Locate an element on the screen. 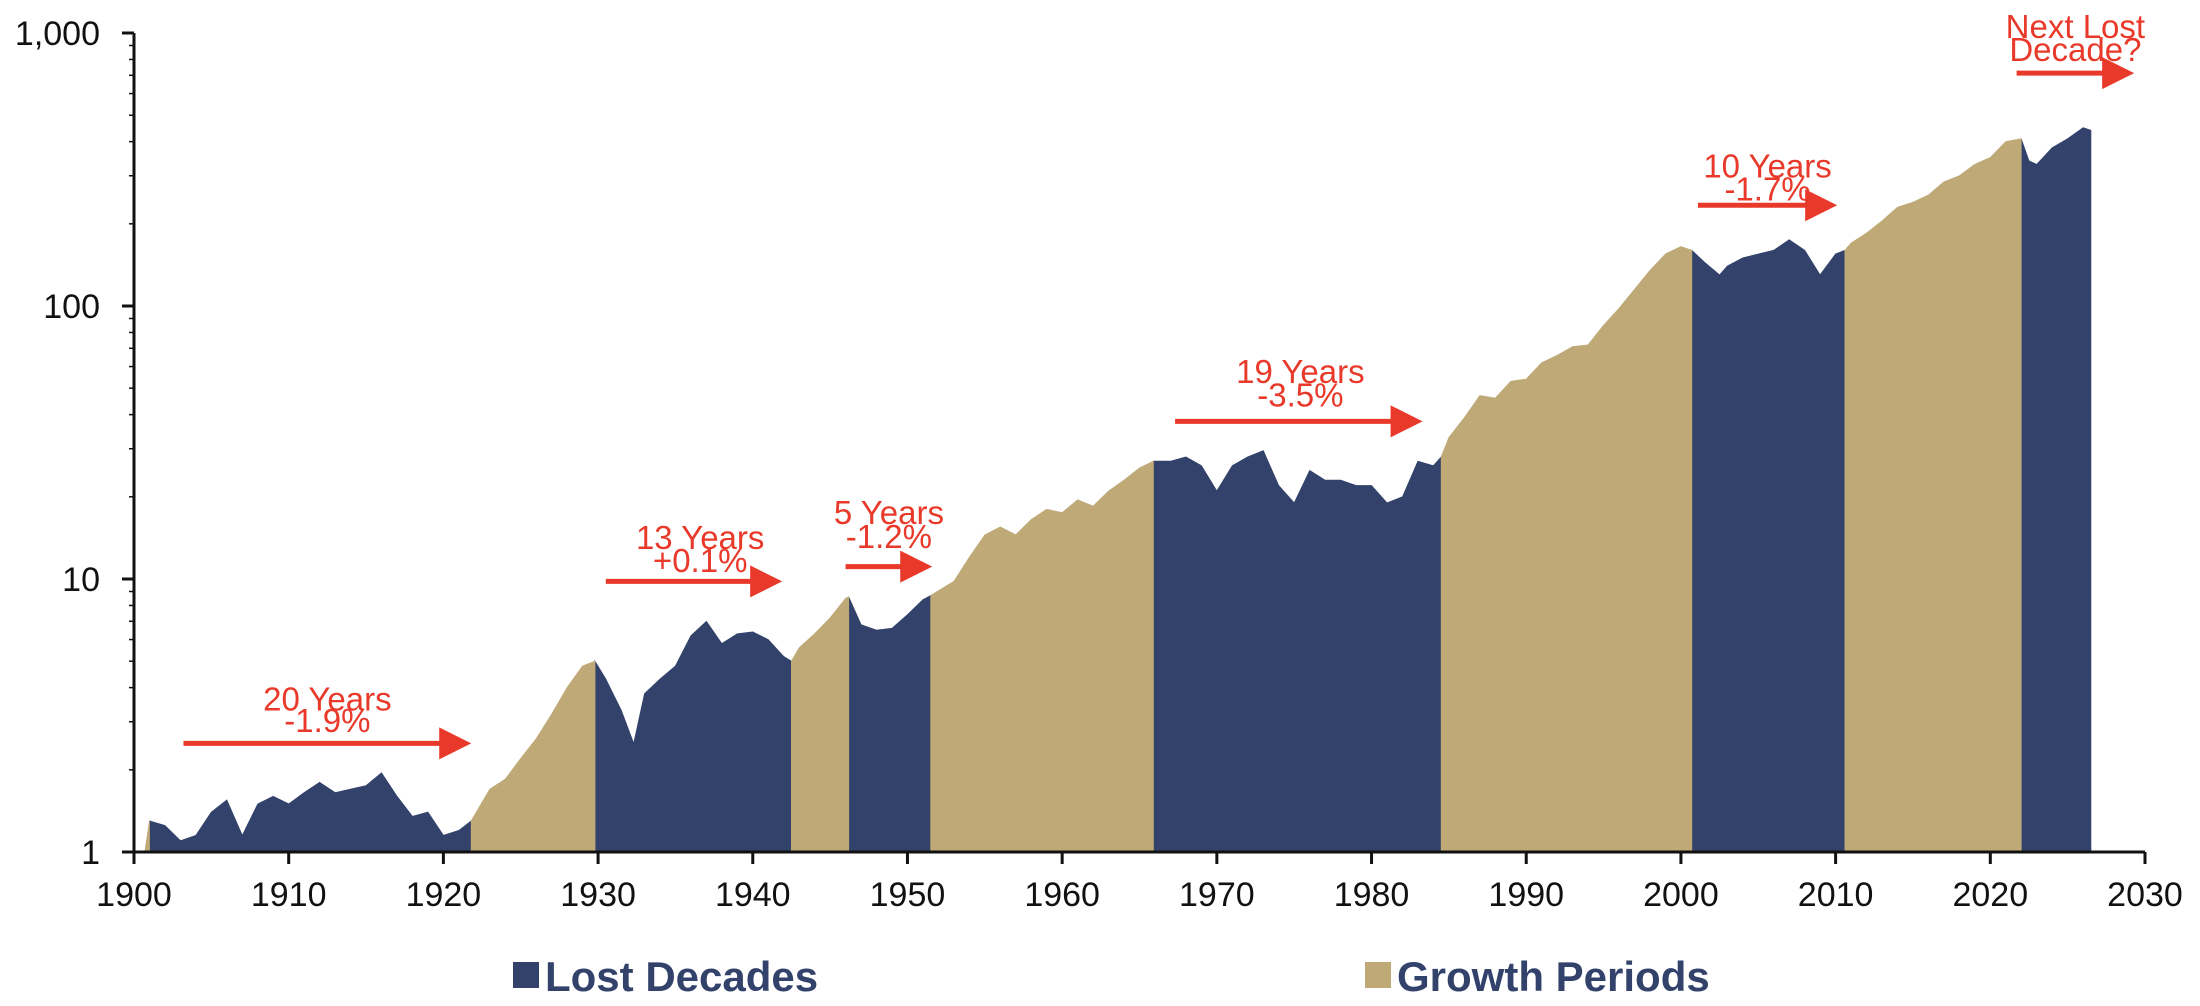 The height and width of the screenshot is (1006, 2200). annotation-a2: 13 Years+0.1% is located at coordinates (694, 558).